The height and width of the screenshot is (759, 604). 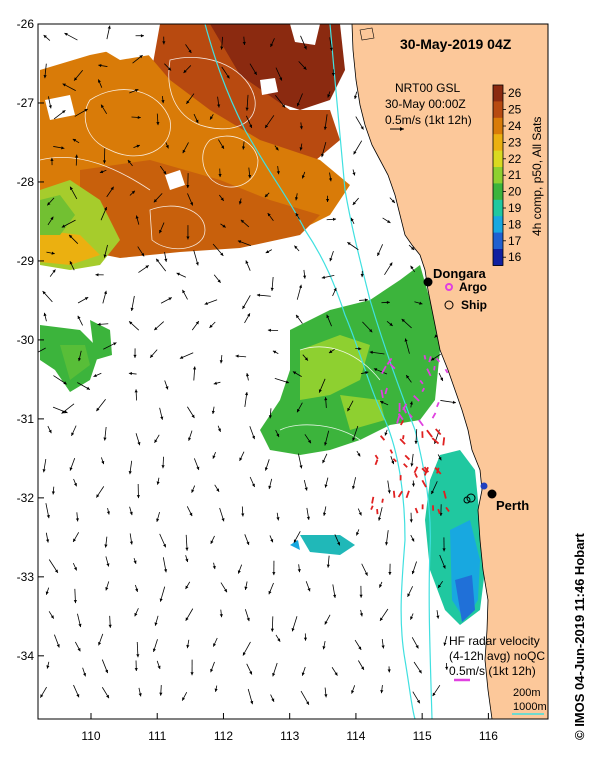 What do you see at coordinates (512, 505) in the screenshot?
I see `perth-label: Perth` at bounding box center [512, 505].